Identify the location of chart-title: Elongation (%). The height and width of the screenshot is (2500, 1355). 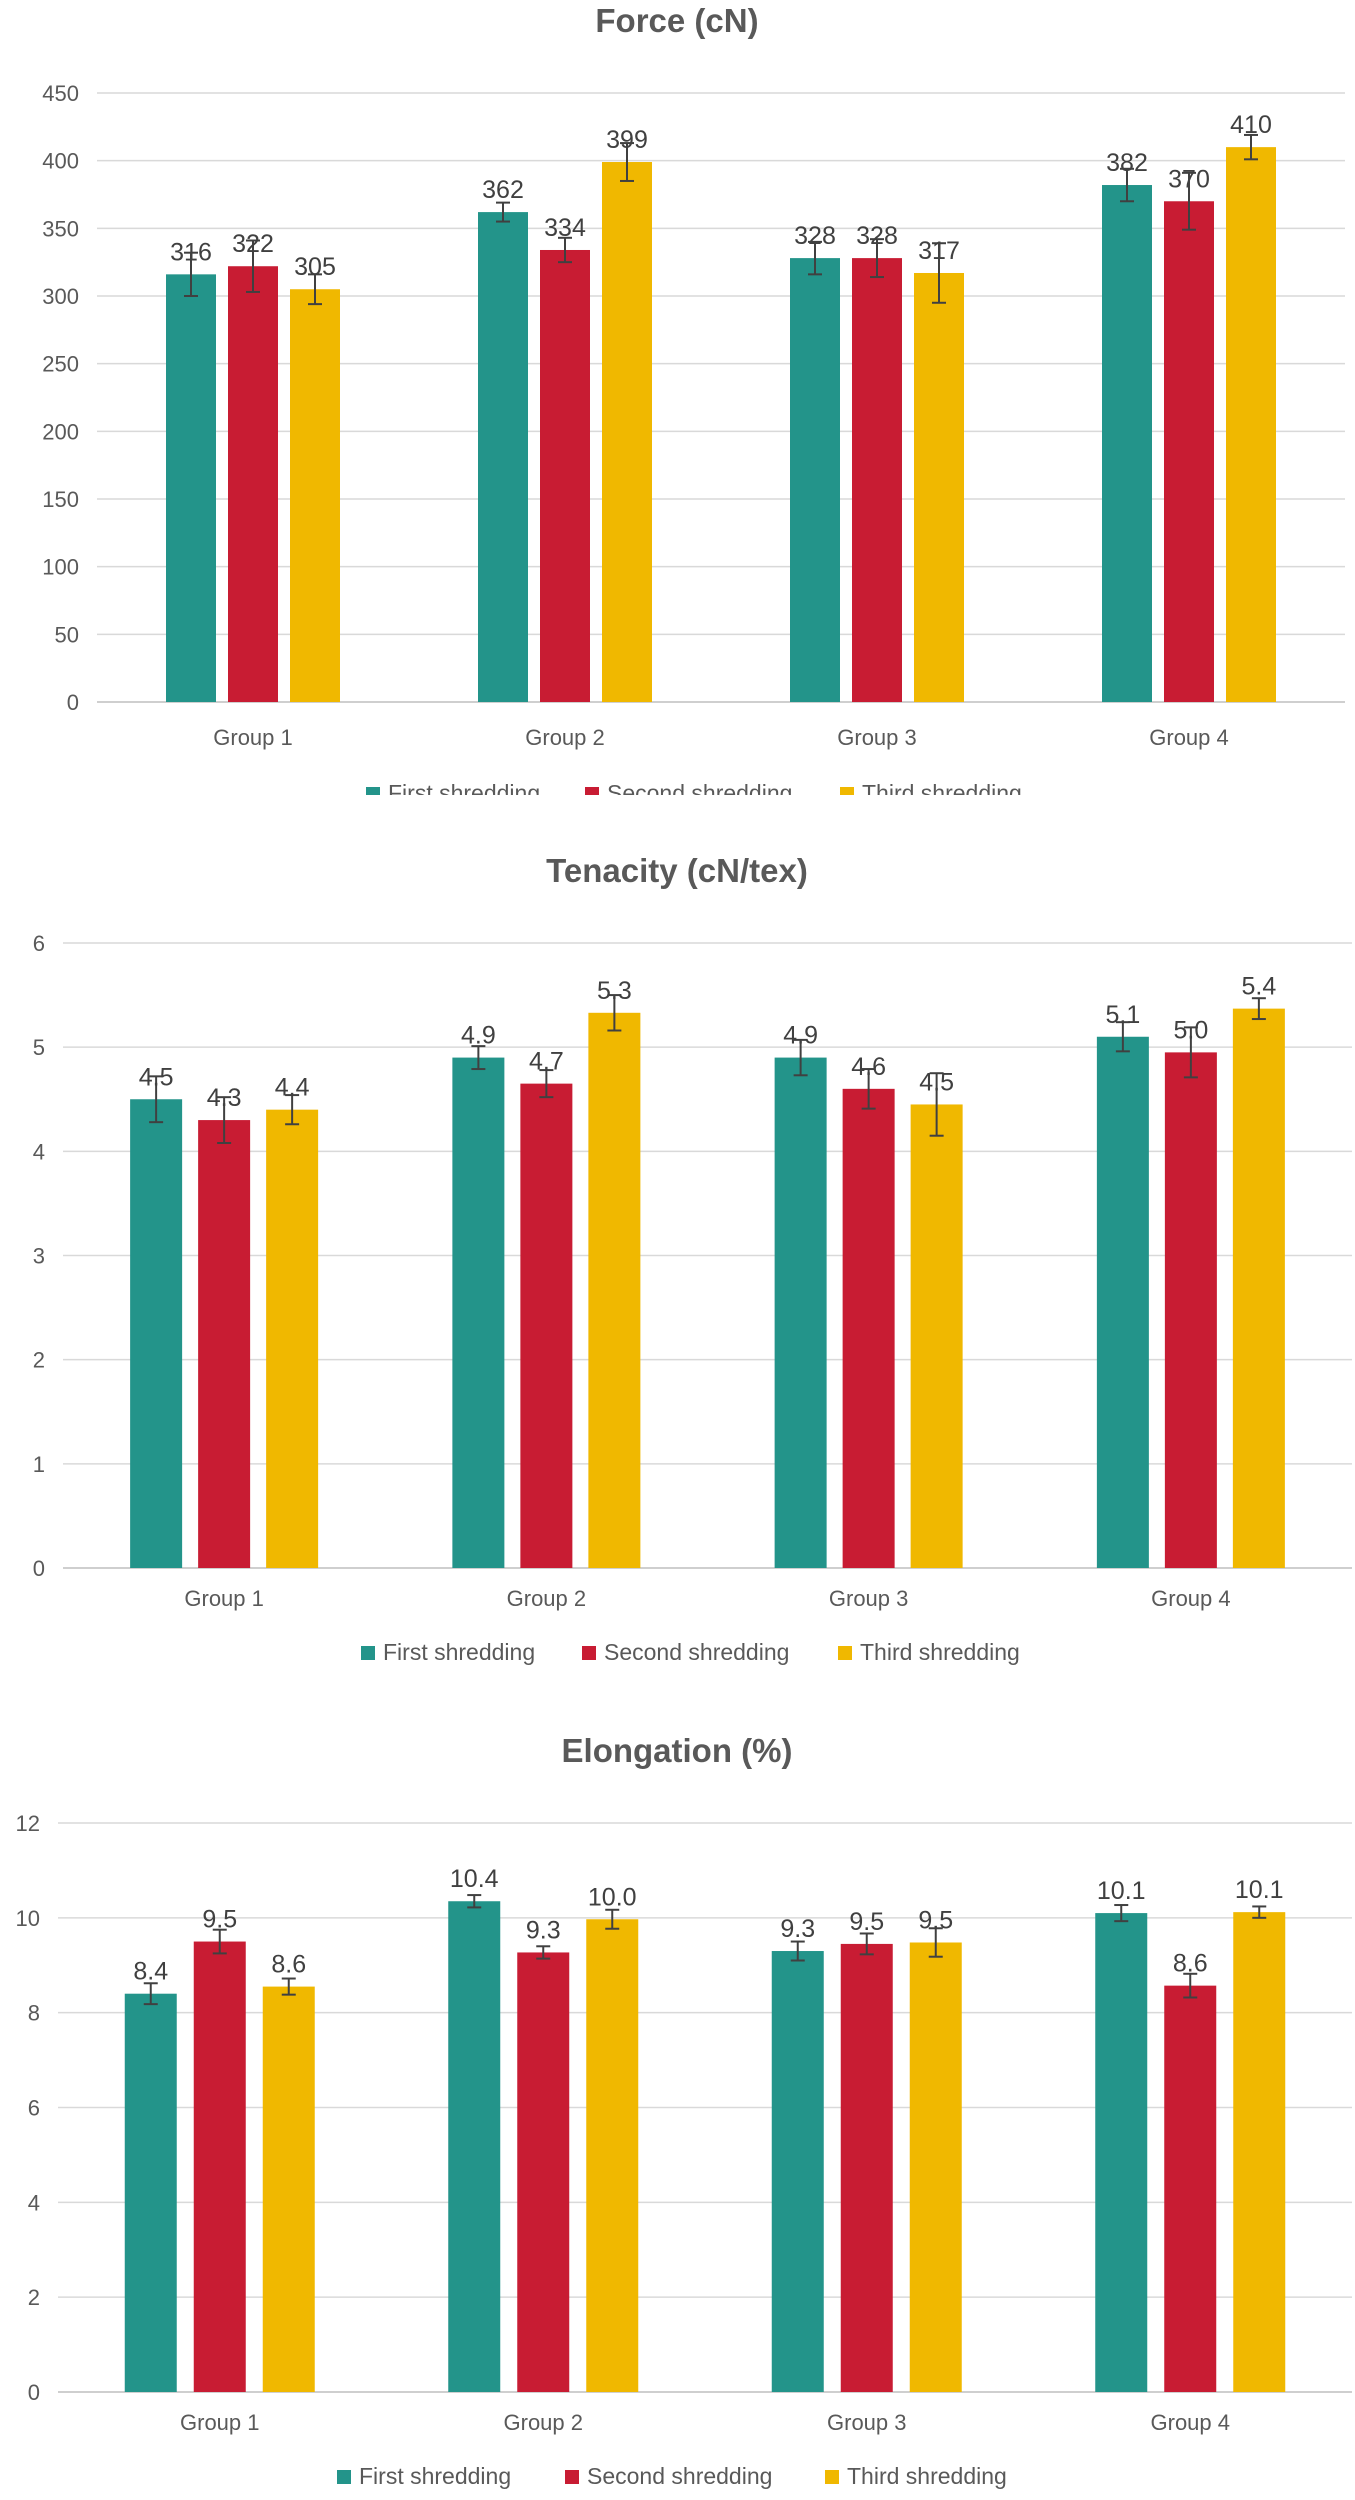
(677, 1750).